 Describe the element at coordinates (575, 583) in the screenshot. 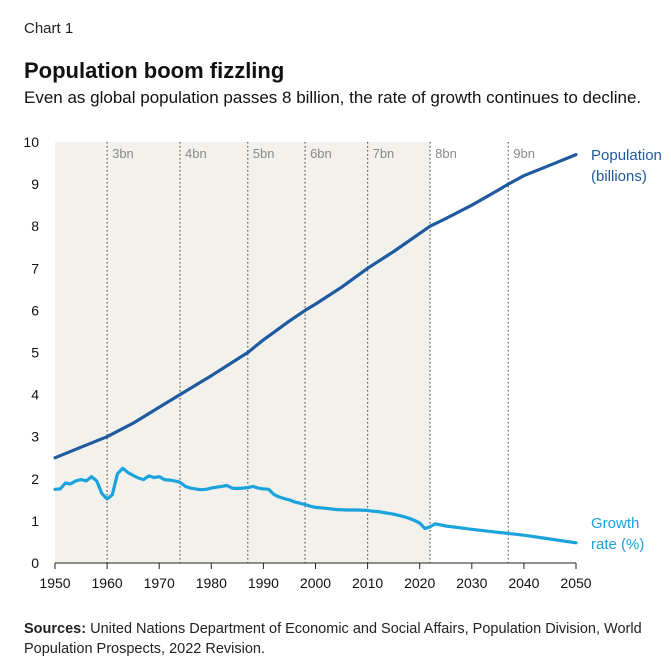

I see `x-tick-label: 2050` at that location.